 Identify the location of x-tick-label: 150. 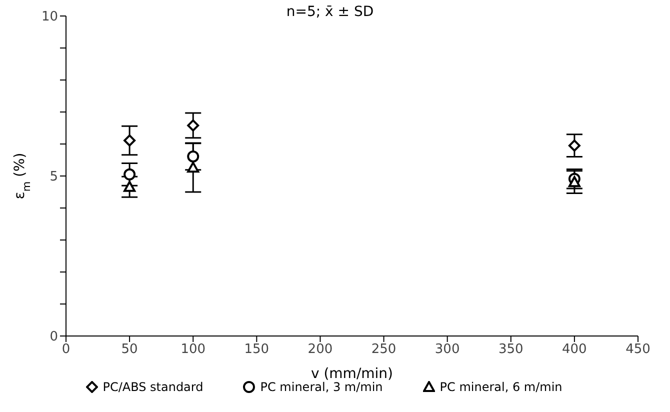
(257, 350).